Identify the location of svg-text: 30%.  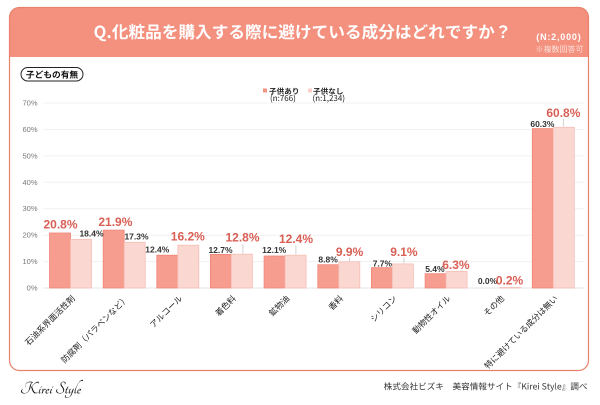
(29, 208).